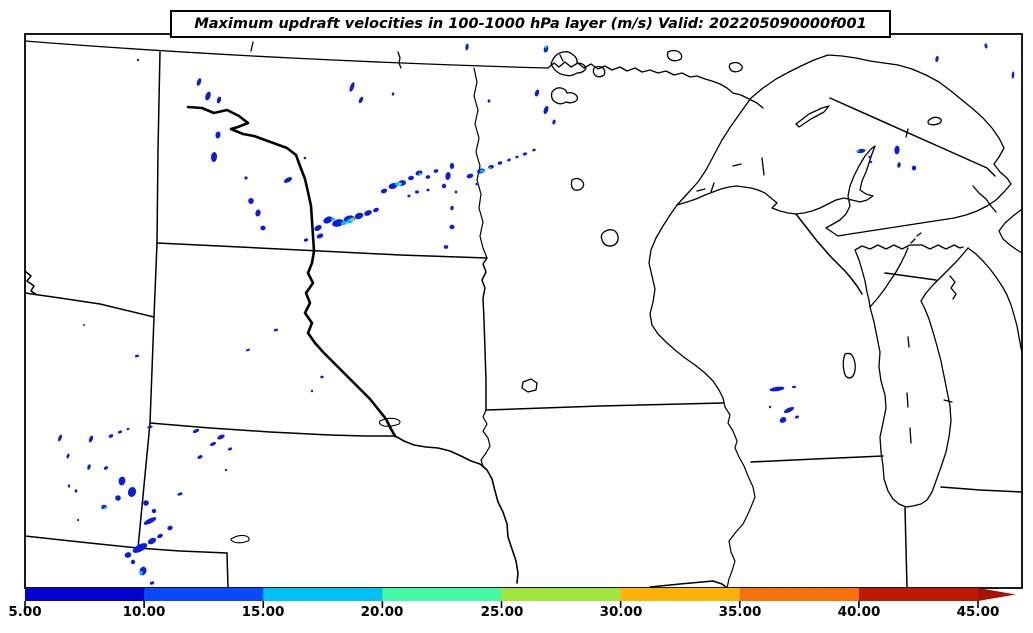 The height and width of the screenshot is (633, 1033). I want to click on superior-island, so click(934, 121).